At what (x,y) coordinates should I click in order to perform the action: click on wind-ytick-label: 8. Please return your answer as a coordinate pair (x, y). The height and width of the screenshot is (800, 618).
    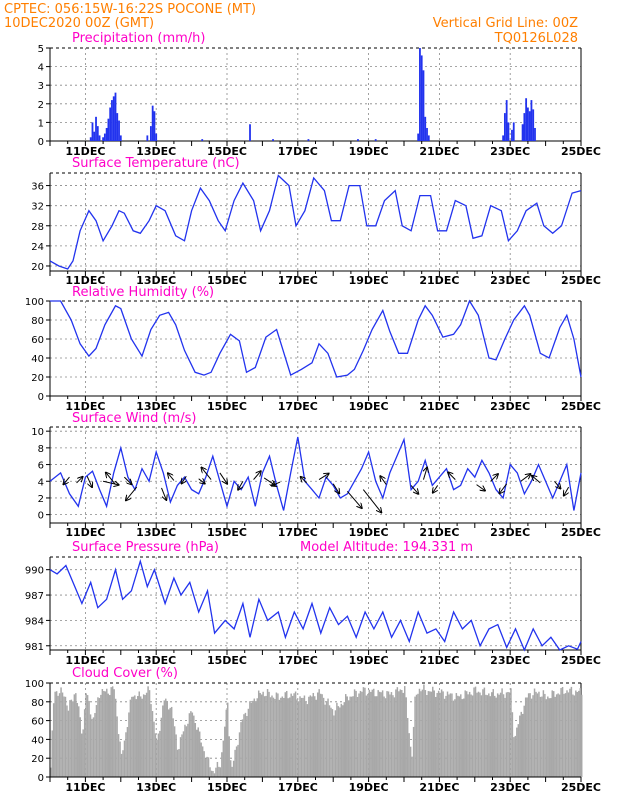
    Looking at the image, I should click on (41, 449).